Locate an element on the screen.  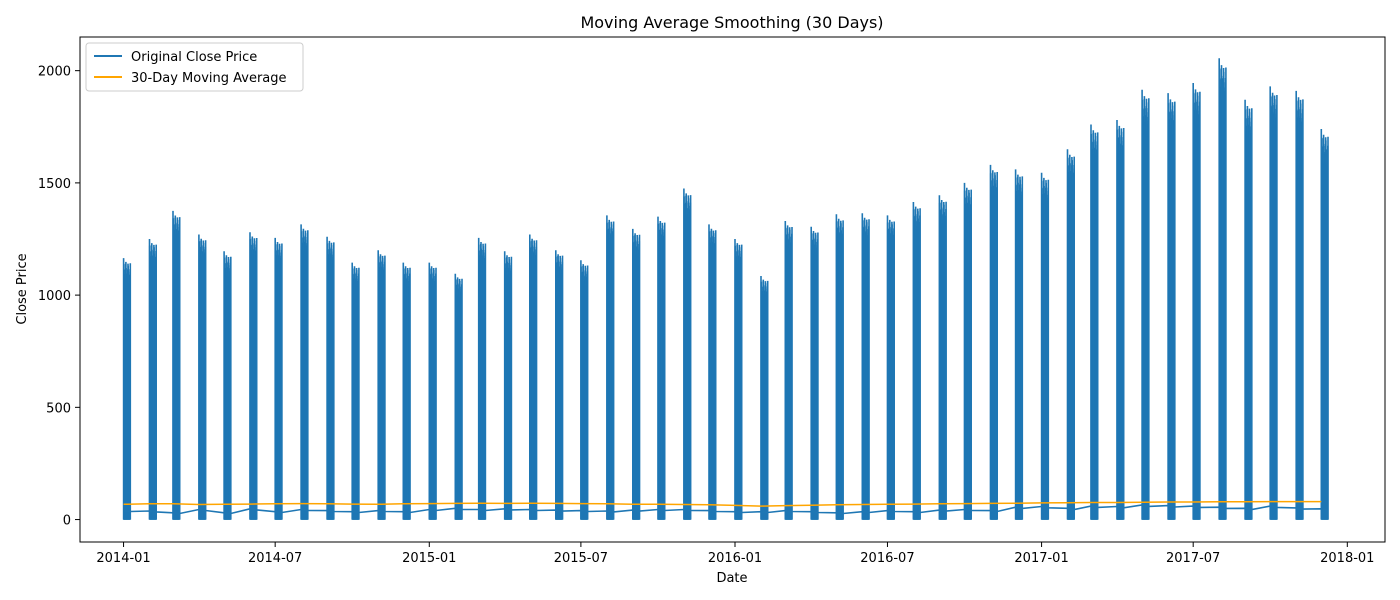
x-tick-label: 2015-01 is located at coordinates (429, 558).